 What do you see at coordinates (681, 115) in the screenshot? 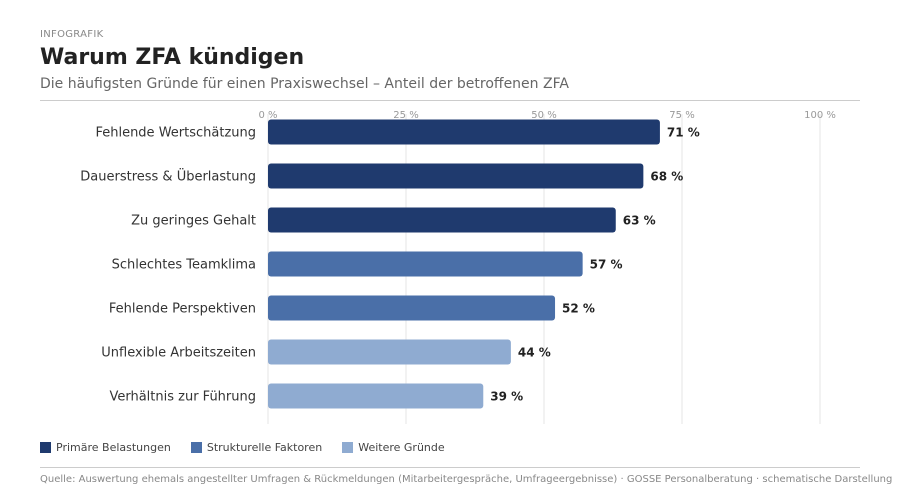
I see `x-tick-label: 75 %` at bounding box center [681, 115].